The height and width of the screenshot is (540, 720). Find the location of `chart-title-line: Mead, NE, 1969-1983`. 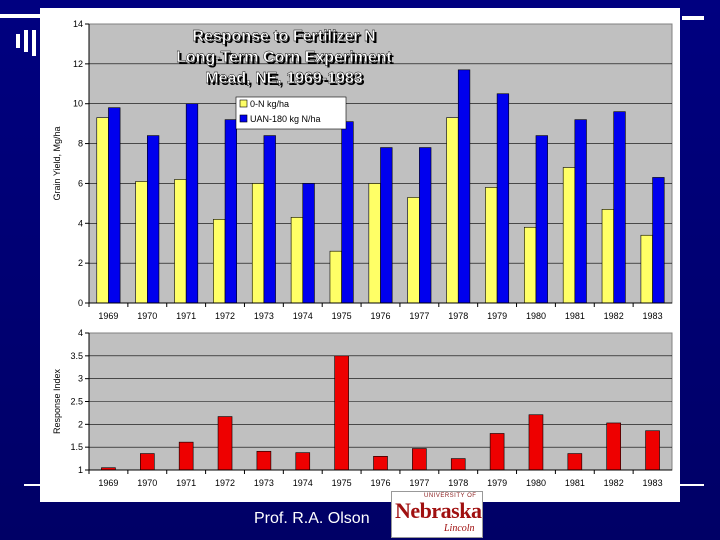

chart-title-line: Mead, NE, 1969-1983 is located at coordinates (284, 78).